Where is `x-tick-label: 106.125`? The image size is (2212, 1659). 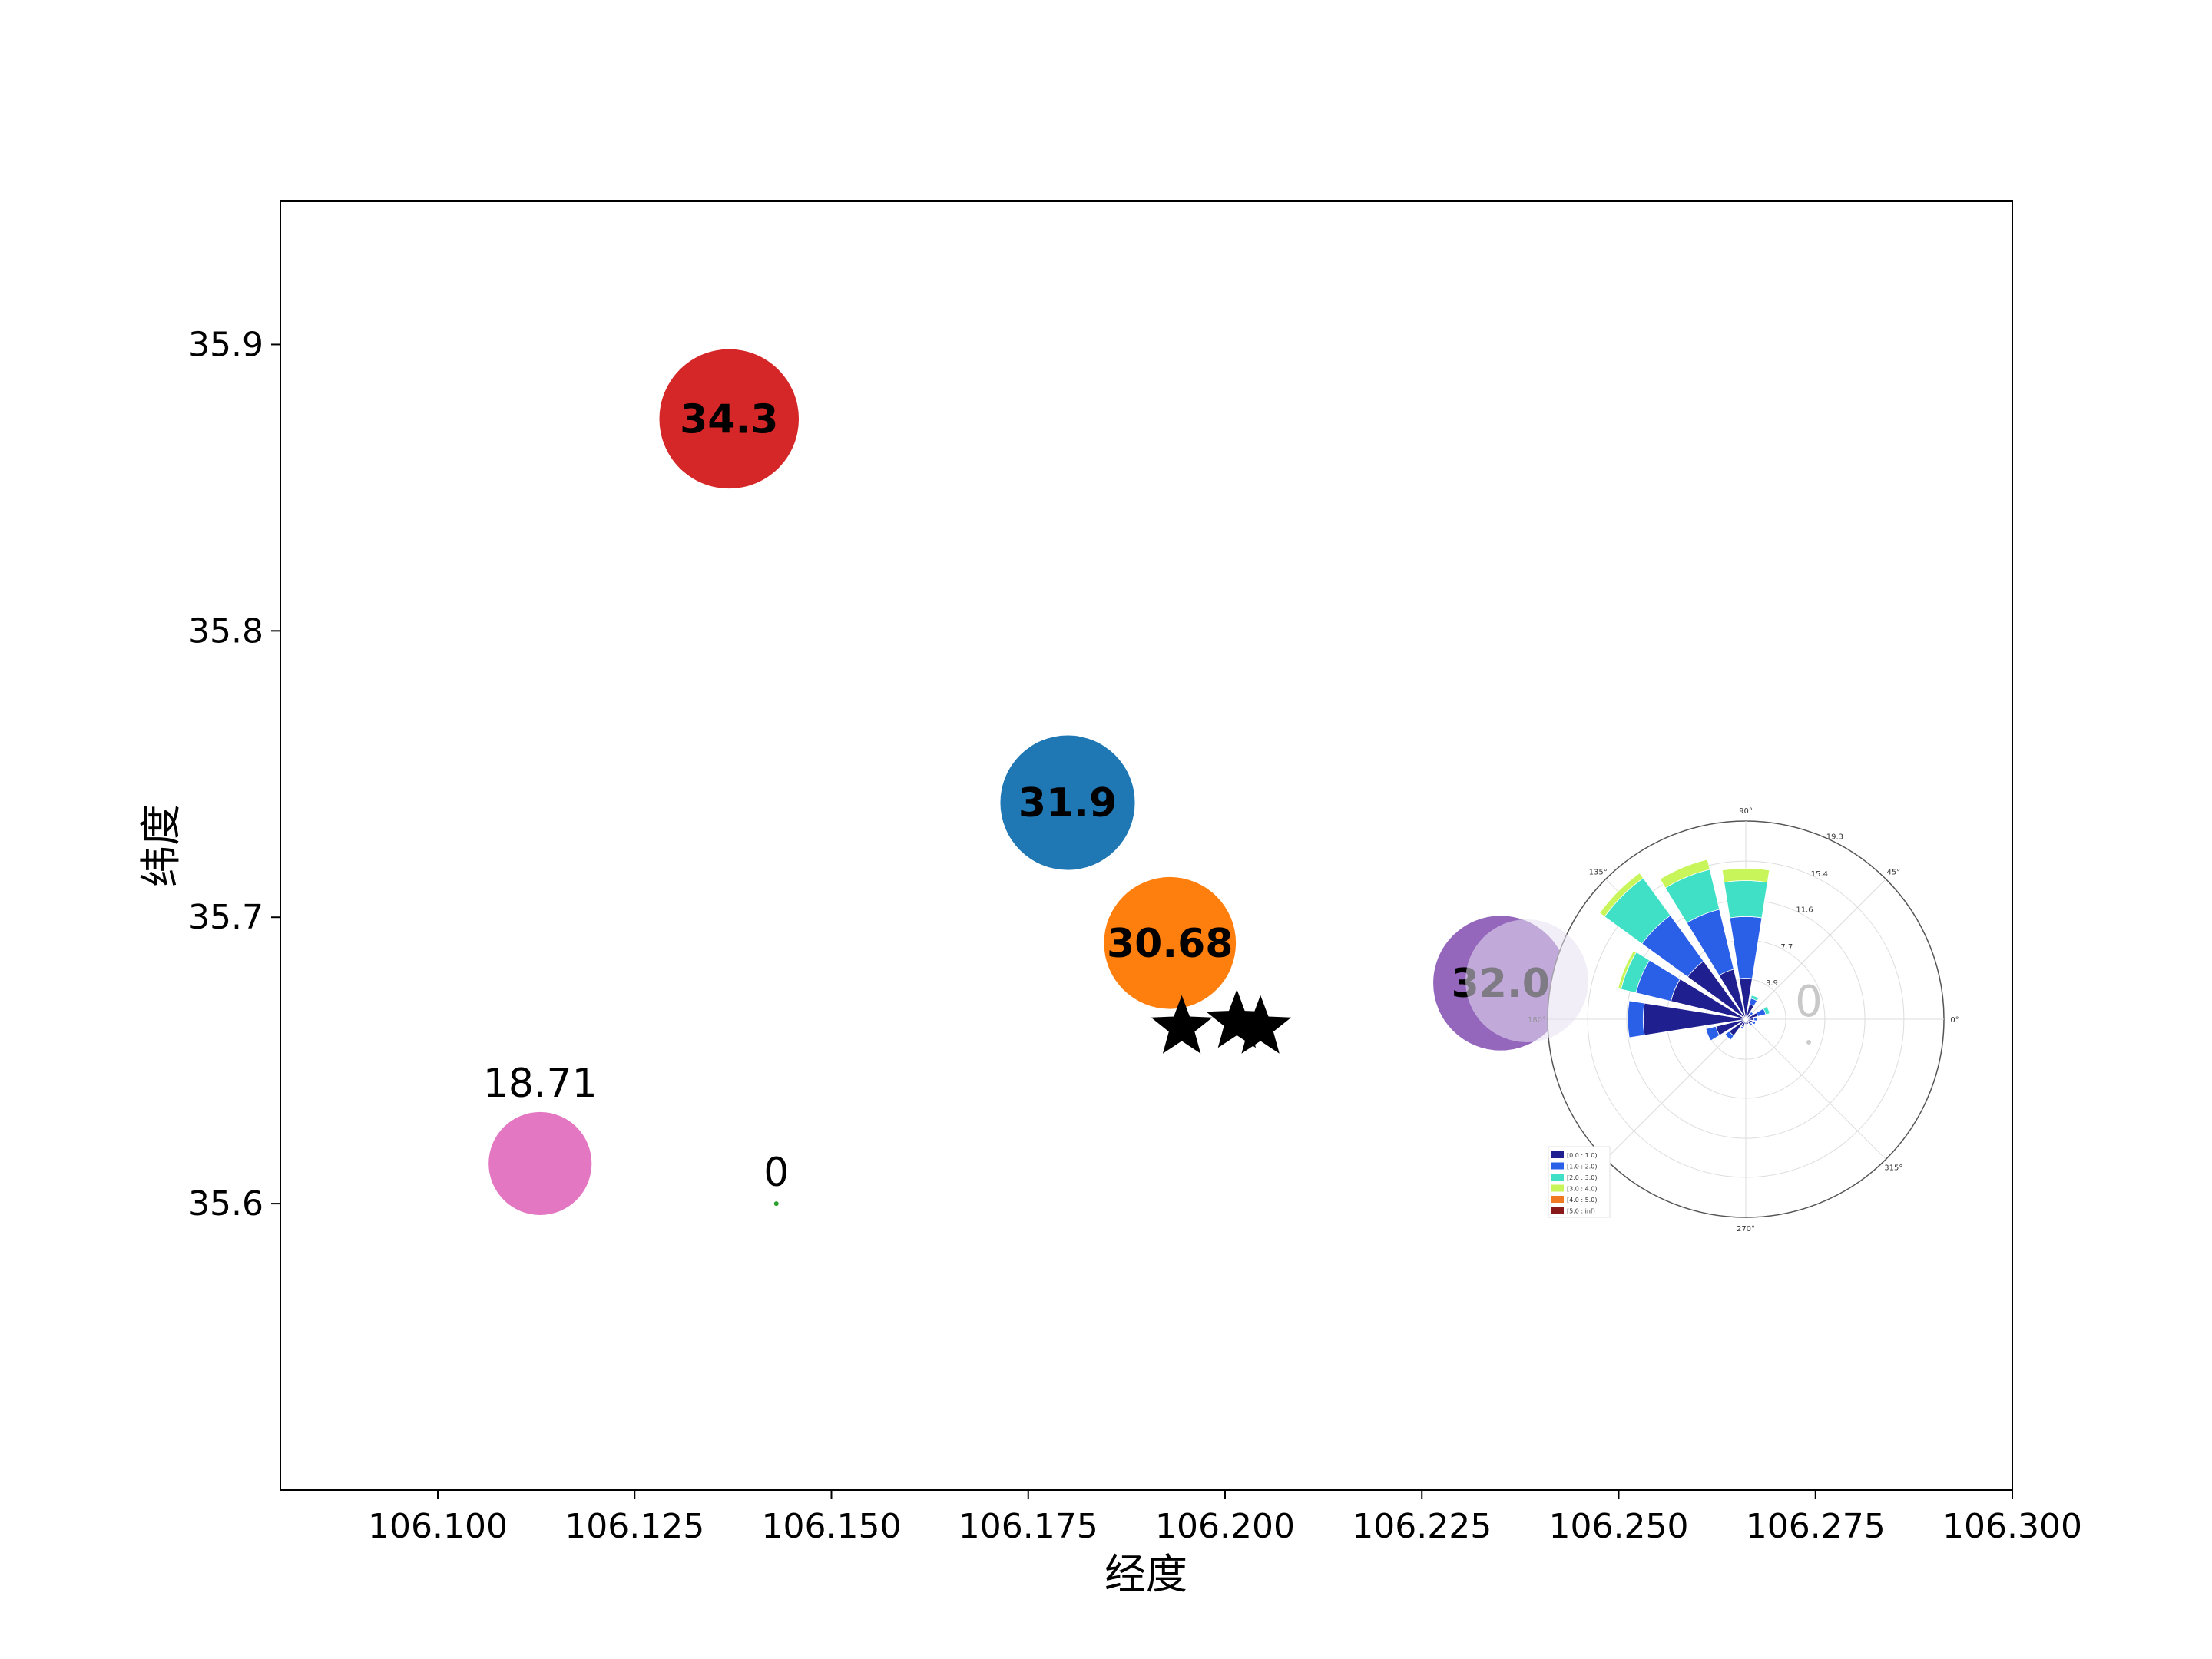
x-tick-label: 106.125 is located at coordinates (634, 1526).